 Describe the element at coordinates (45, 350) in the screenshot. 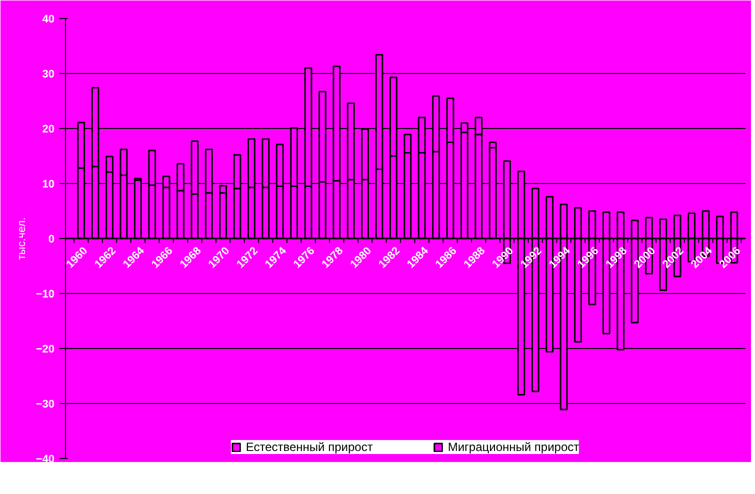

I see `y-tick-label: −20` at that location.